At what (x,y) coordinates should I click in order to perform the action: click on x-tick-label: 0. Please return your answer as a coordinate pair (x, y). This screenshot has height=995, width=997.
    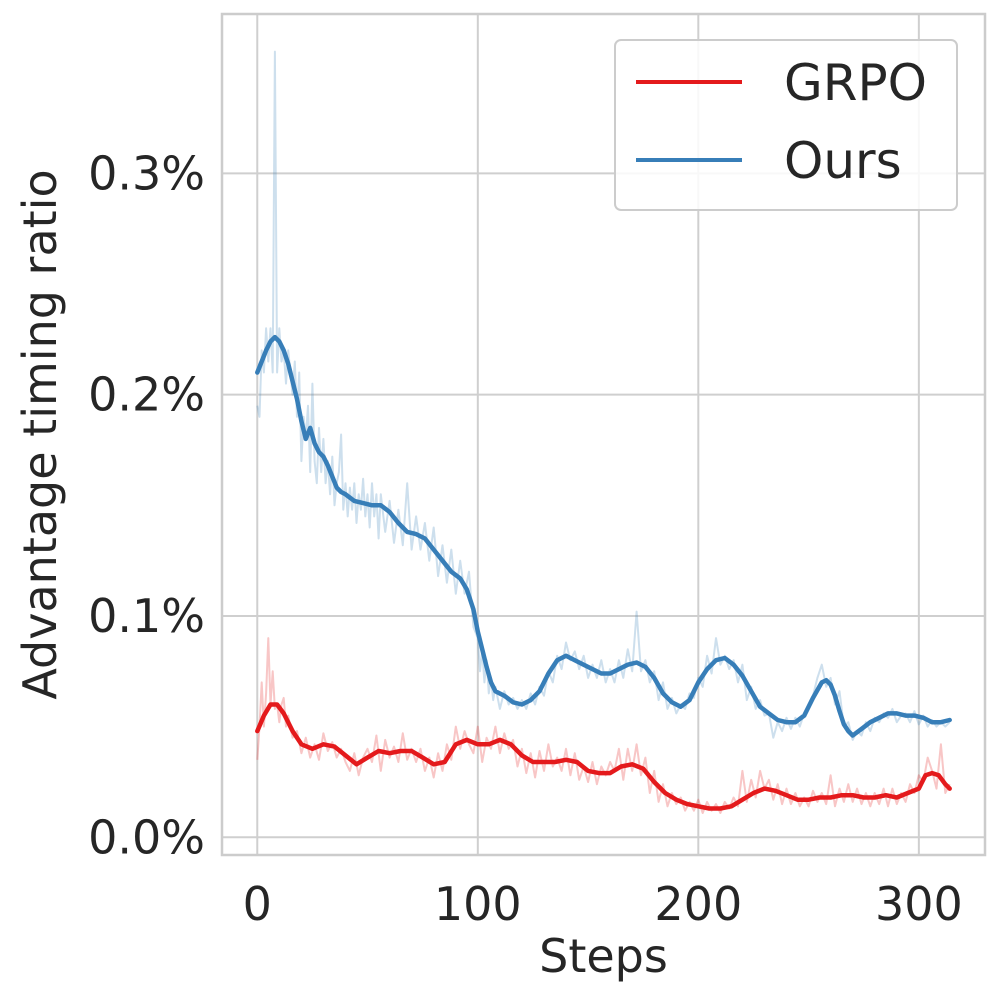
    Looking at the image, I should click on (257, 904).